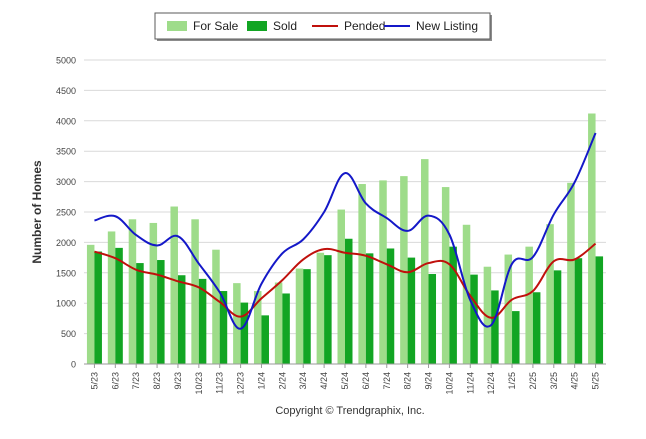 This screenshot has height=439, width=646. Describe the element at coordinates (447, 26) in the screenshot. I see `legend-label-new-listing: New Listing` at that location.